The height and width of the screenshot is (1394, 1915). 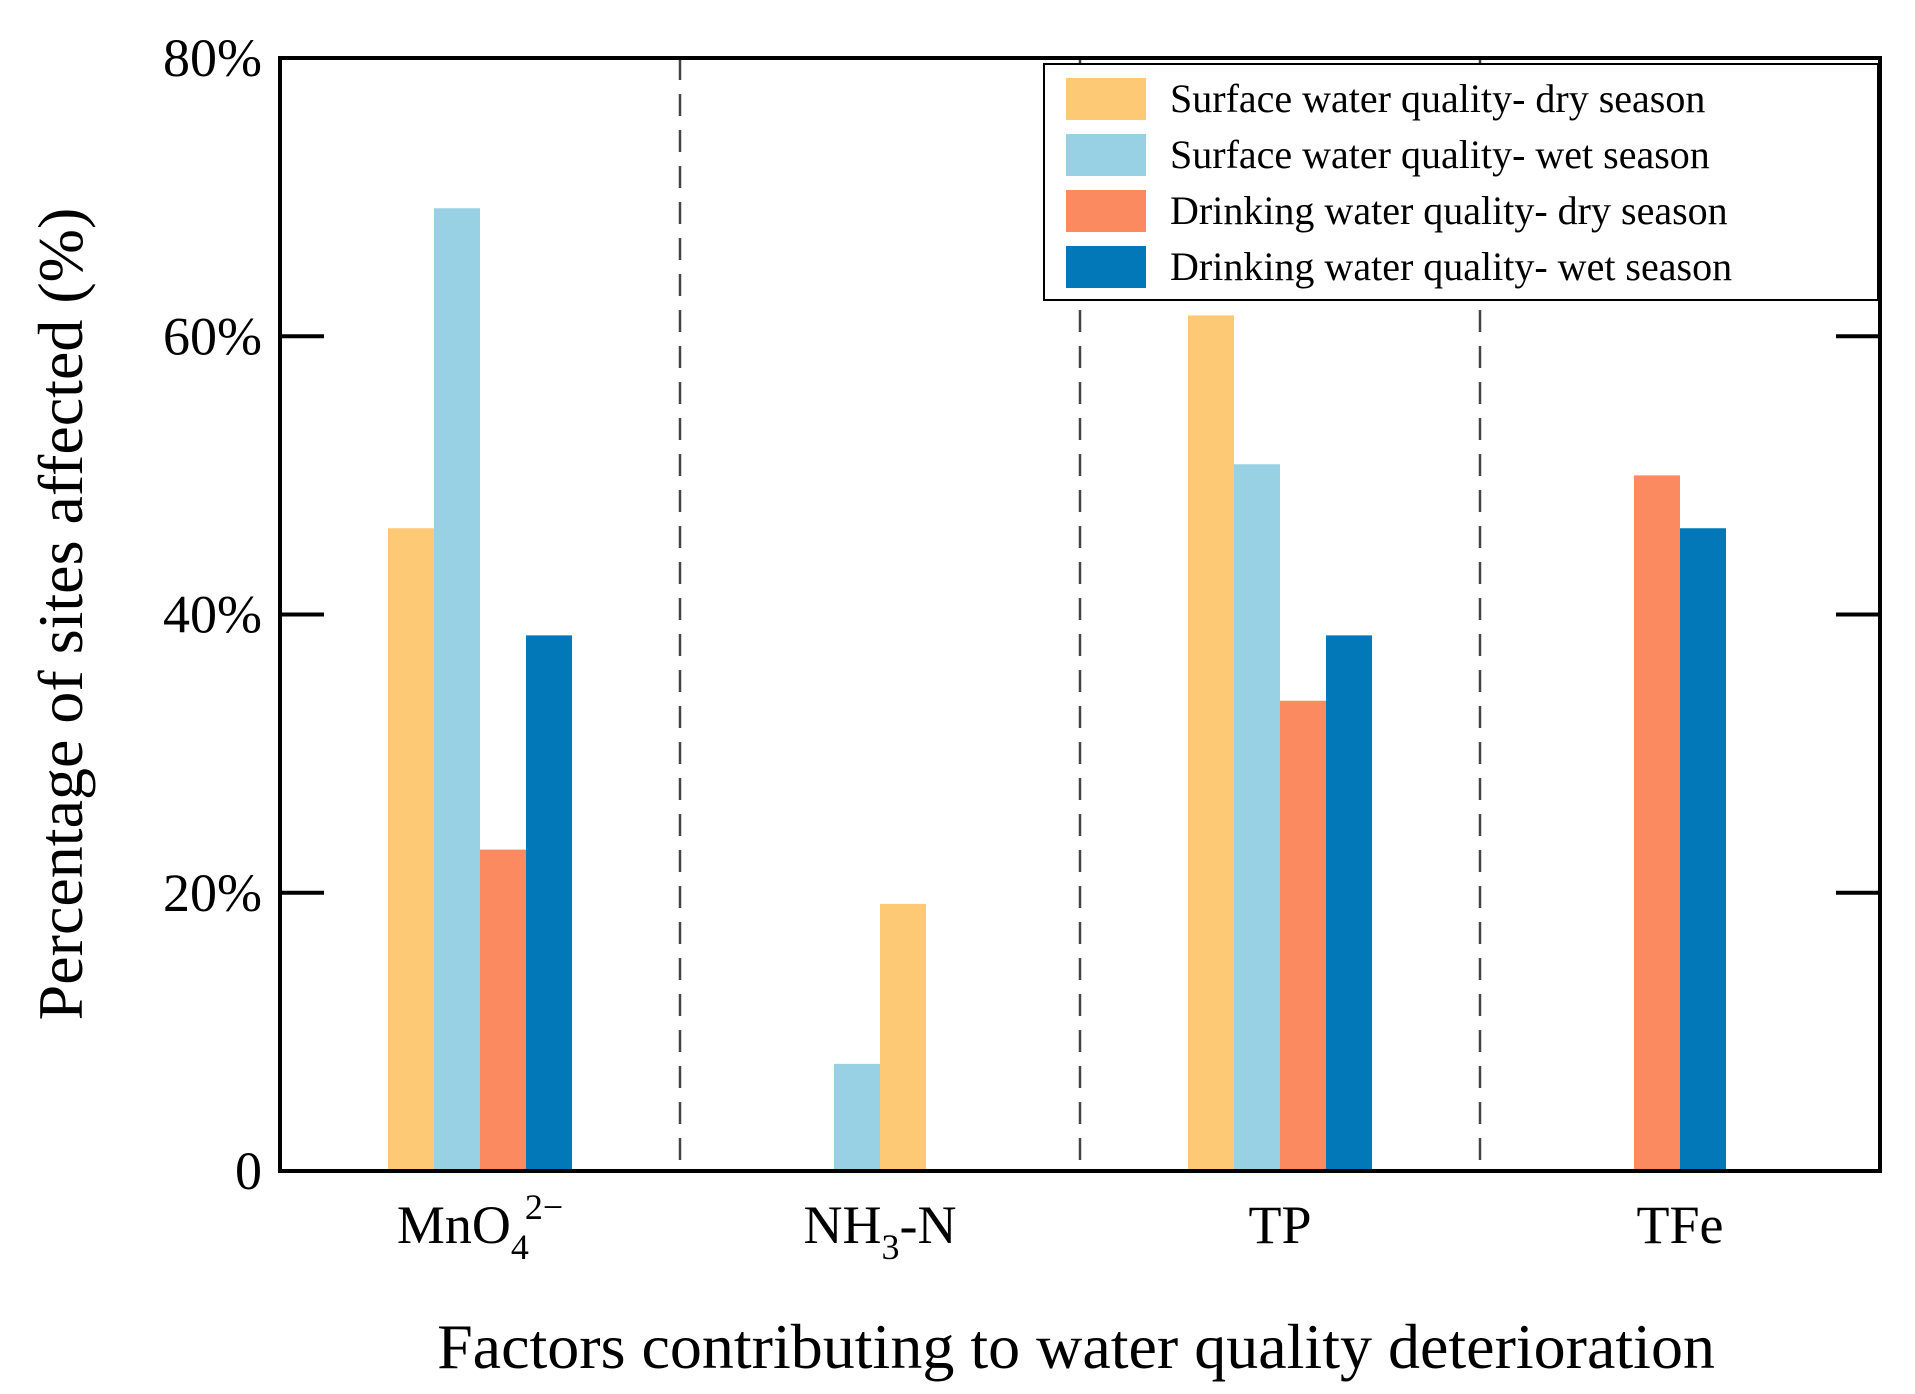 I want to click on y-tick-label: 20%, so click(x=212, y=893).